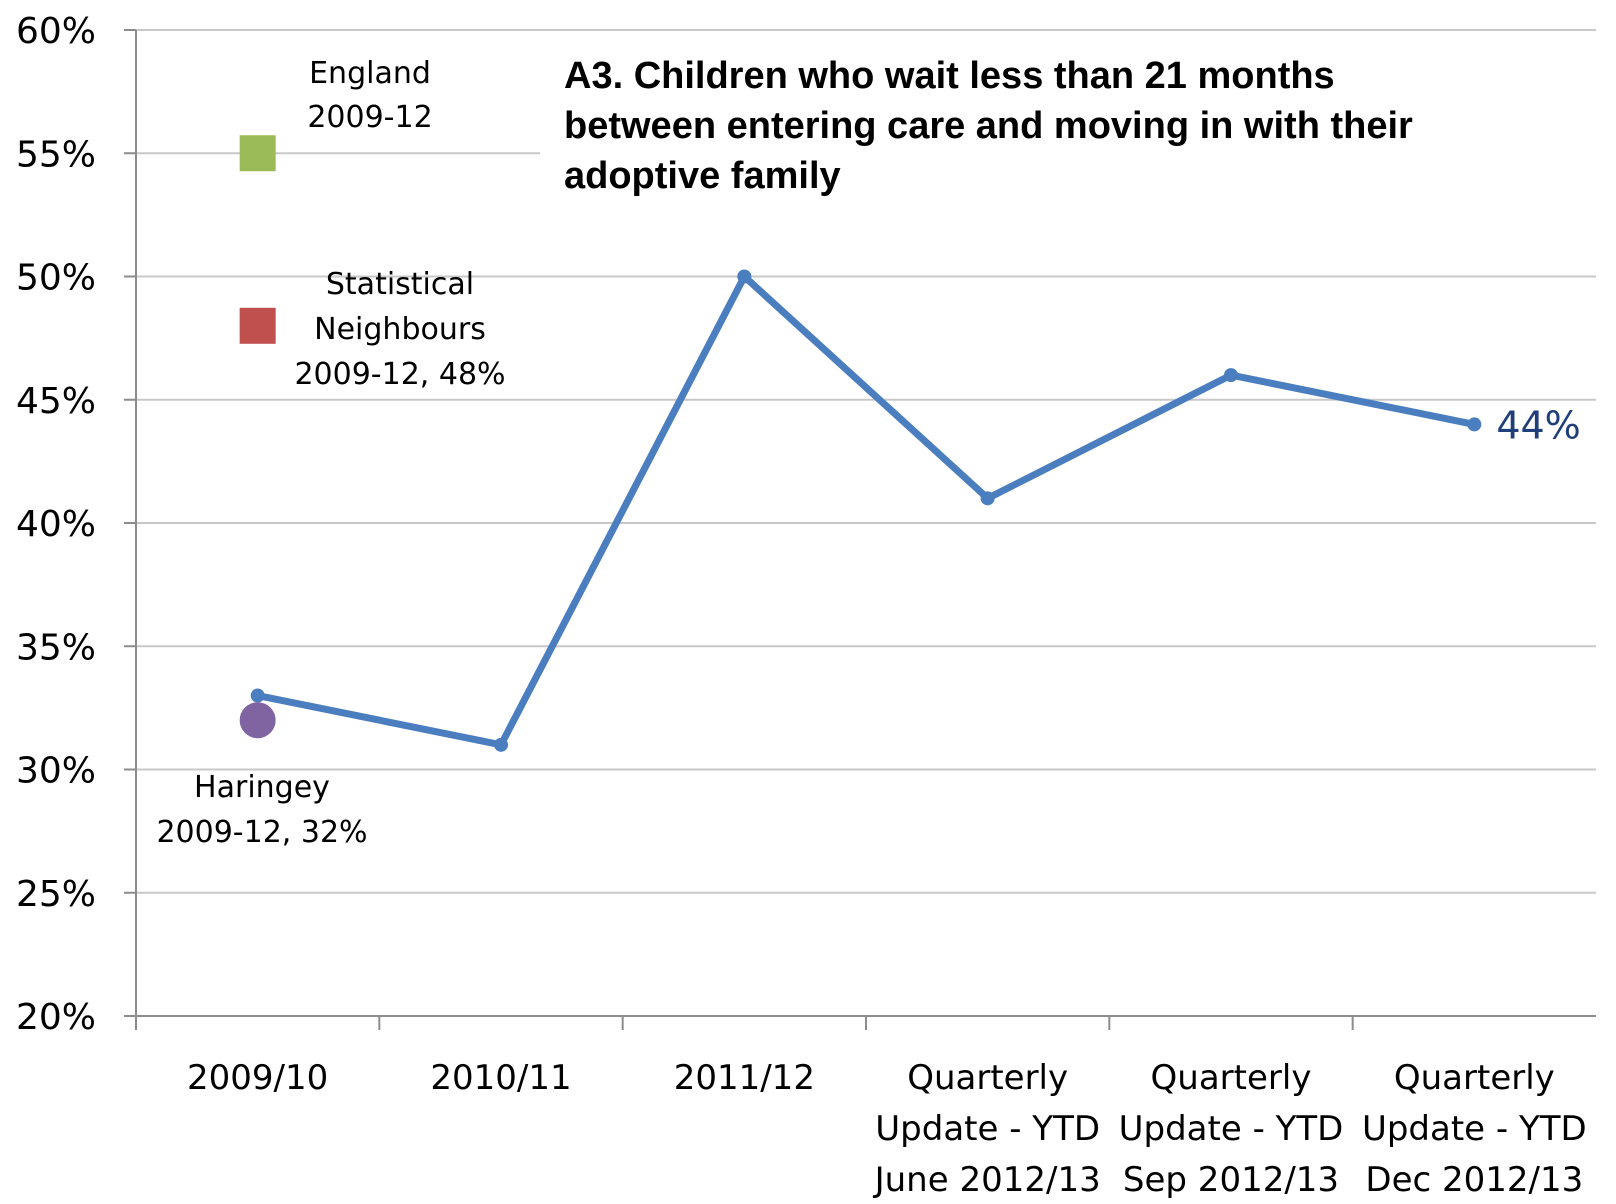  What do you see at coordinates (1231, 1129) in the screenshot?
I see `x-tick-label: Quarterly Update - YTD Sep 2012/13` at bounding box center [1231, 1129].